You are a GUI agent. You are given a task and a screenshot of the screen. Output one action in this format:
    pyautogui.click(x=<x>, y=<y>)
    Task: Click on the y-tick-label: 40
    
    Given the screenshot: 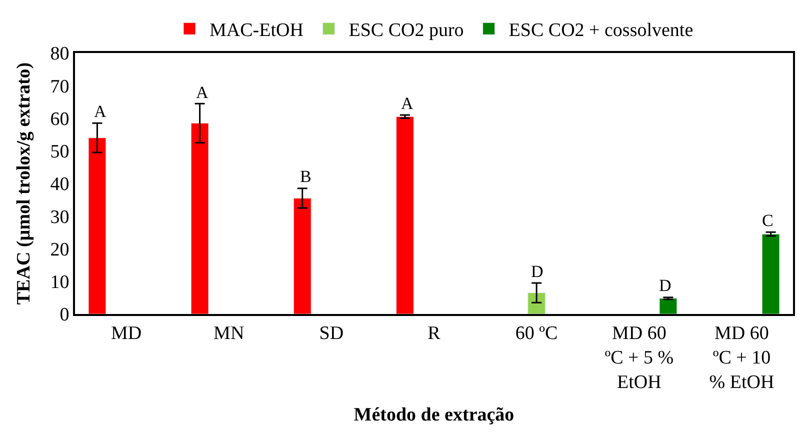 What is the action you would take?
    pyautogui.click(x=60, y=185)
    